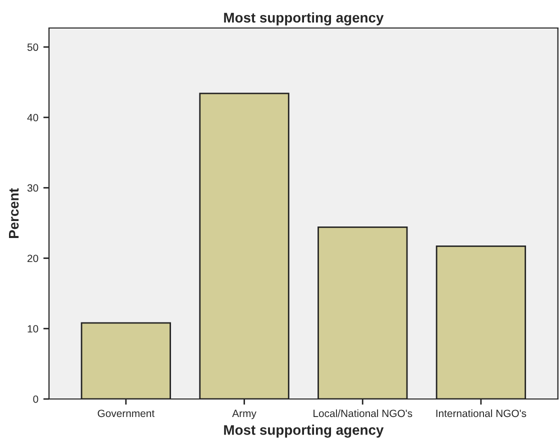 The image size is (559, 444). Describe the element at coordinates (304, 19) in the screenshot. I see `chart-title: Most supporting agency` at that location.